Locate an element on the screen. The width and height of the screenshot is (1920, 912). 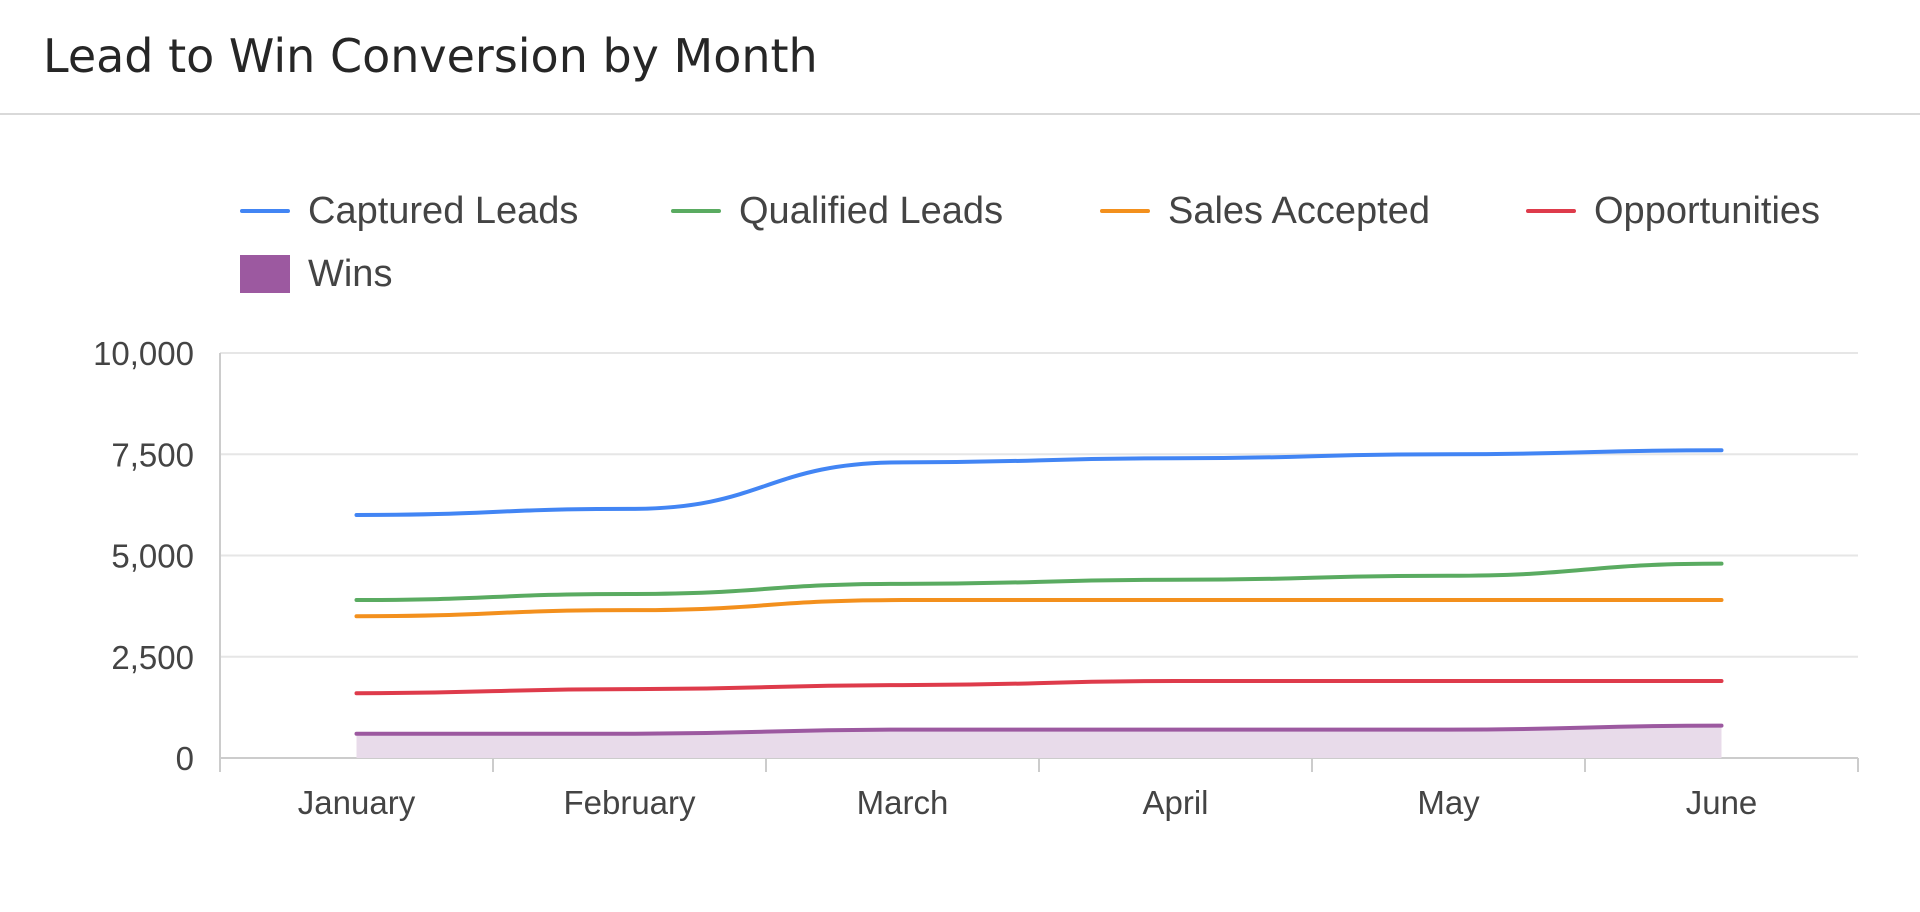
legend-swatch-captured-leads is located at coordinates (265, 211).